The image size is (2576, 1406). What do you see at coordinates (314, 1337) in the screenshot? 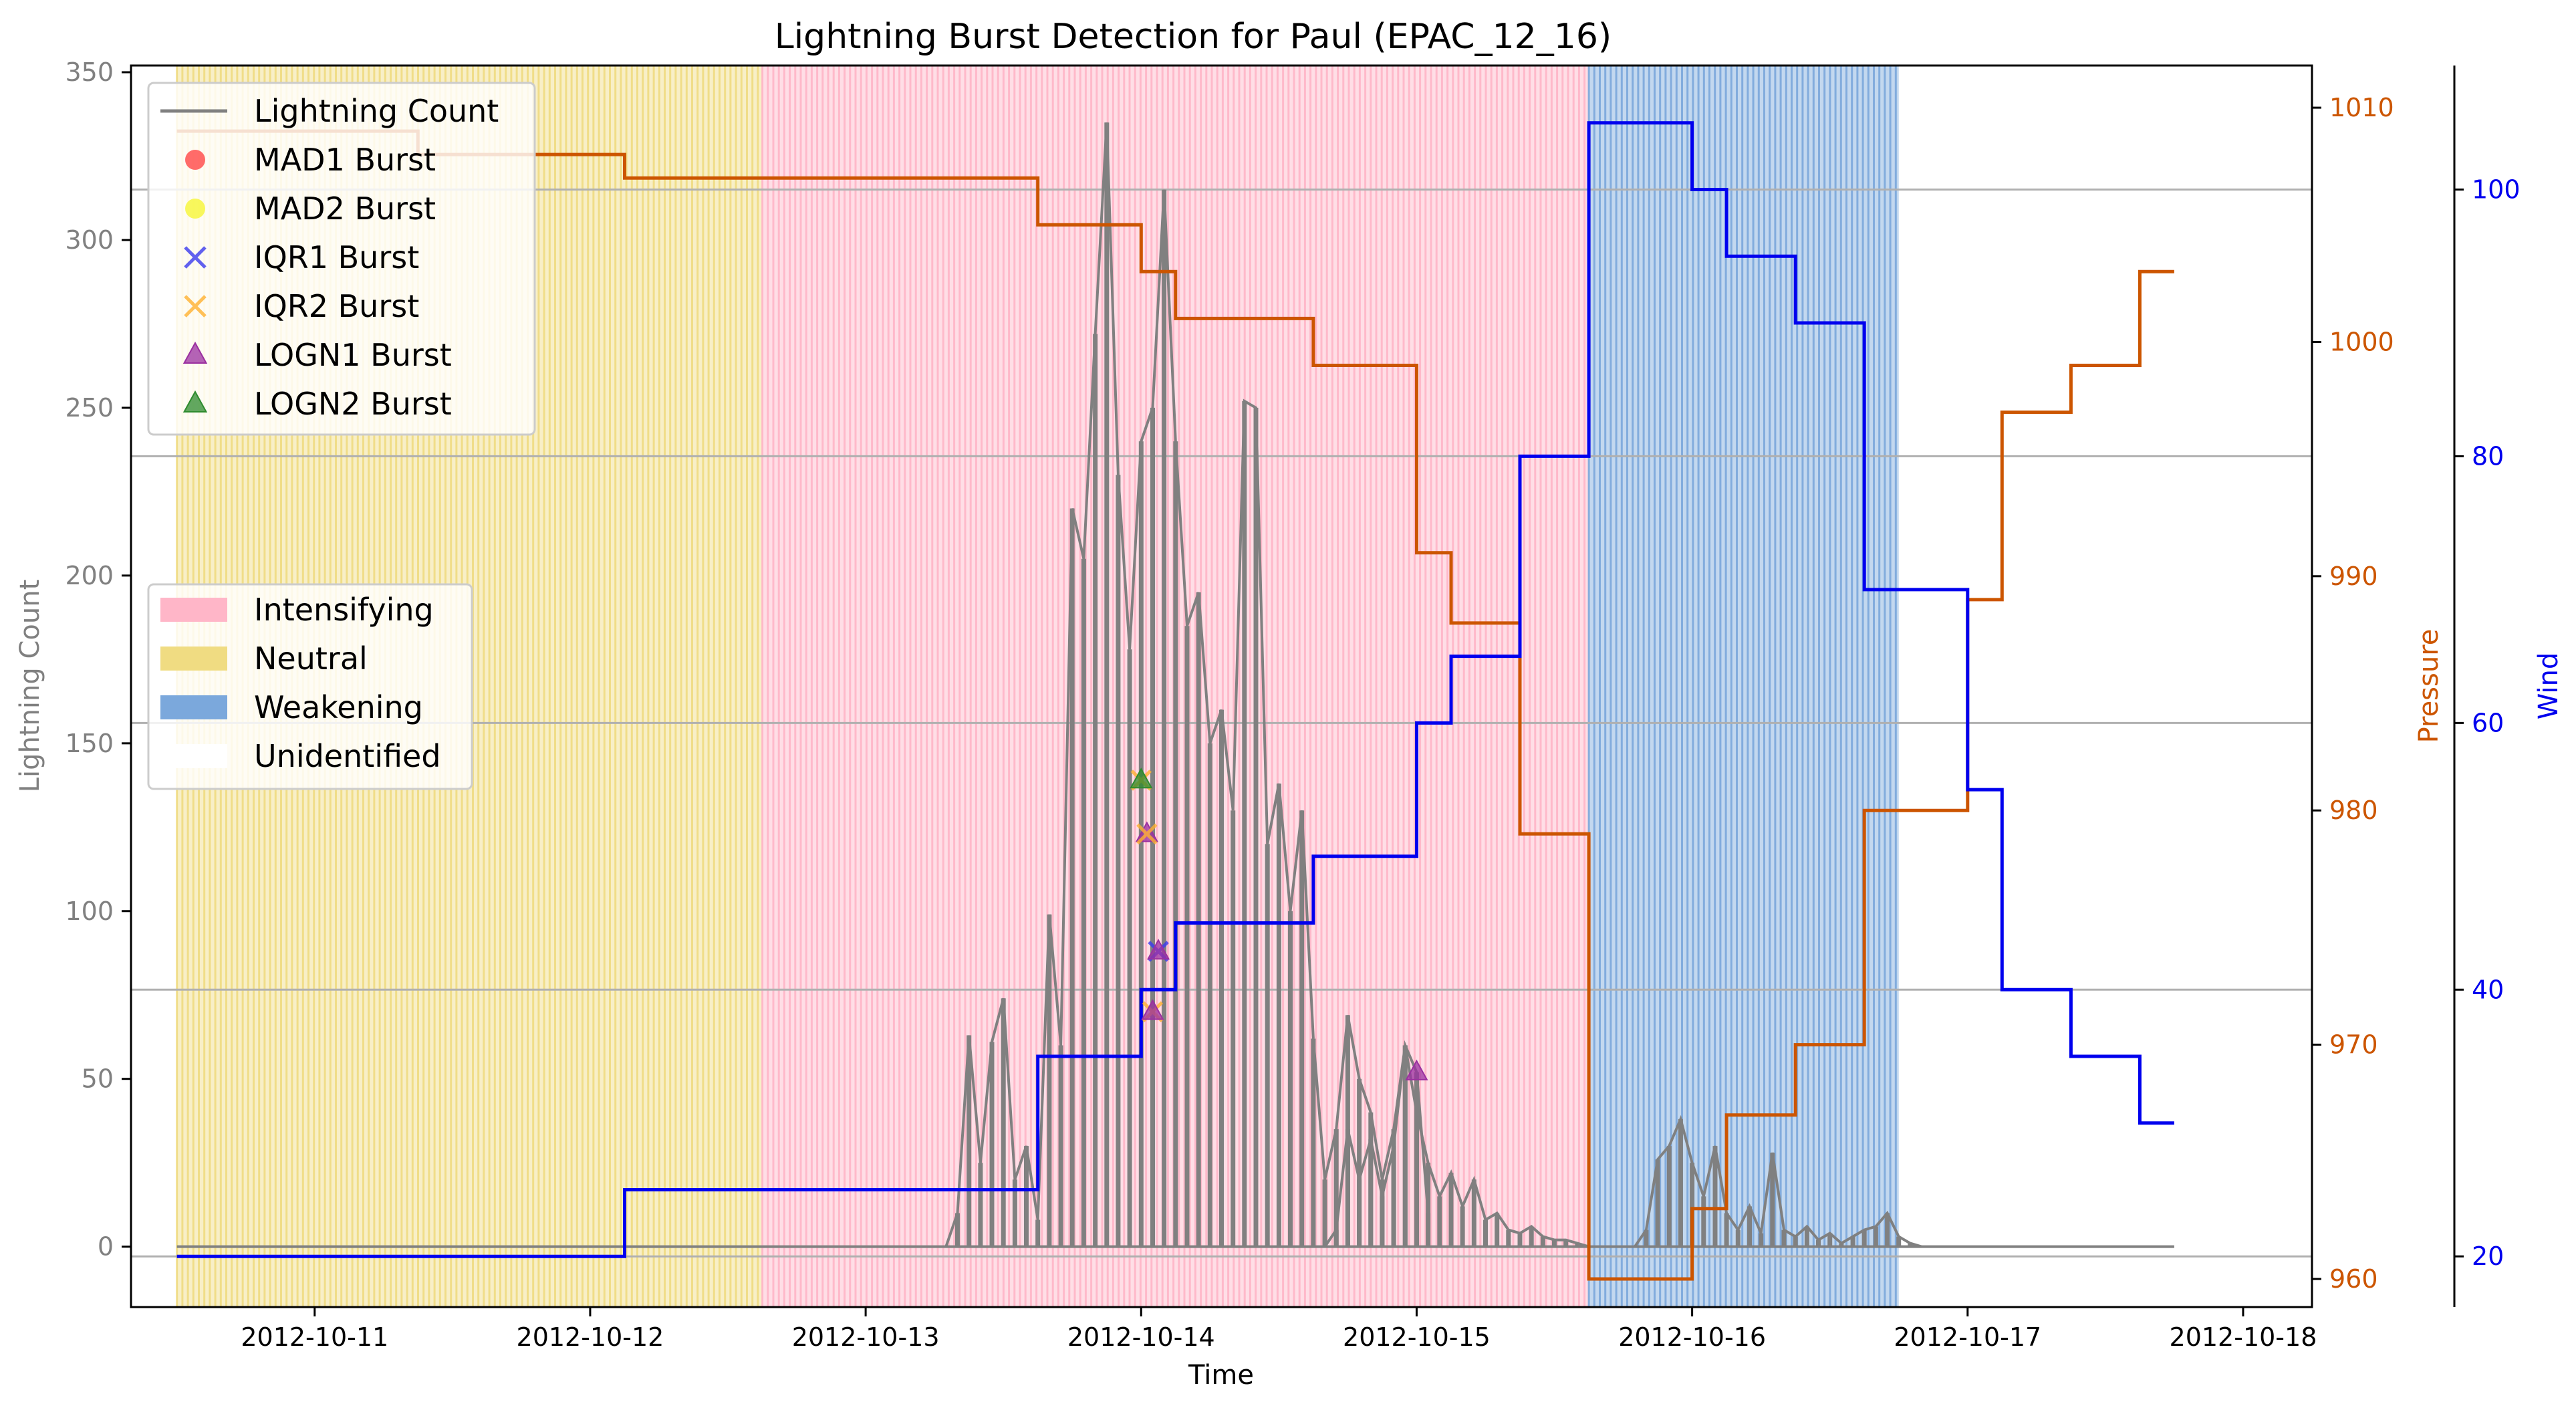
I see `x-tick-label: 2012-10-11` at bounding box center [314, 1337].